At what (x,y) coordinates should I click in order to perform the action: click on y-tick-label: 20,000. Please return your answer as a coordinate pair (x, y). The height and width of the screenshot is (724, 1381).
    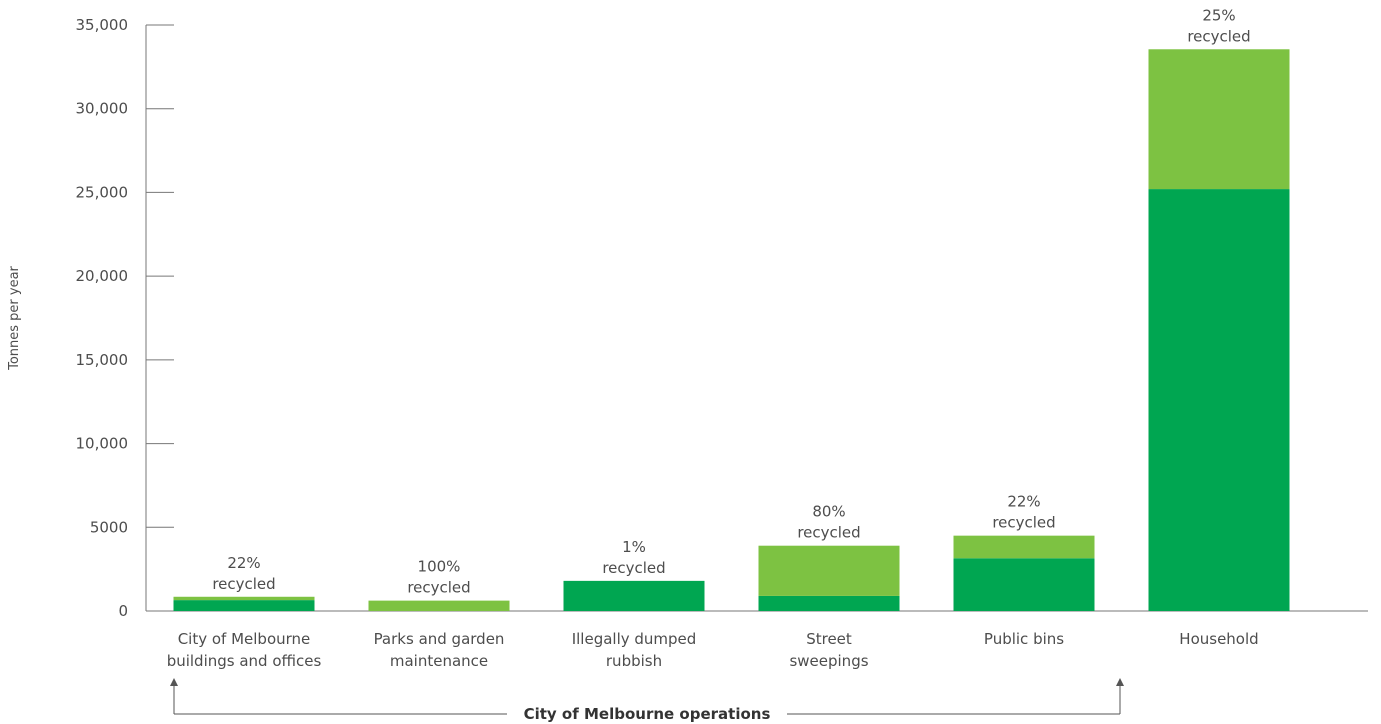
    Looking at the image, I should click on (102, 276).